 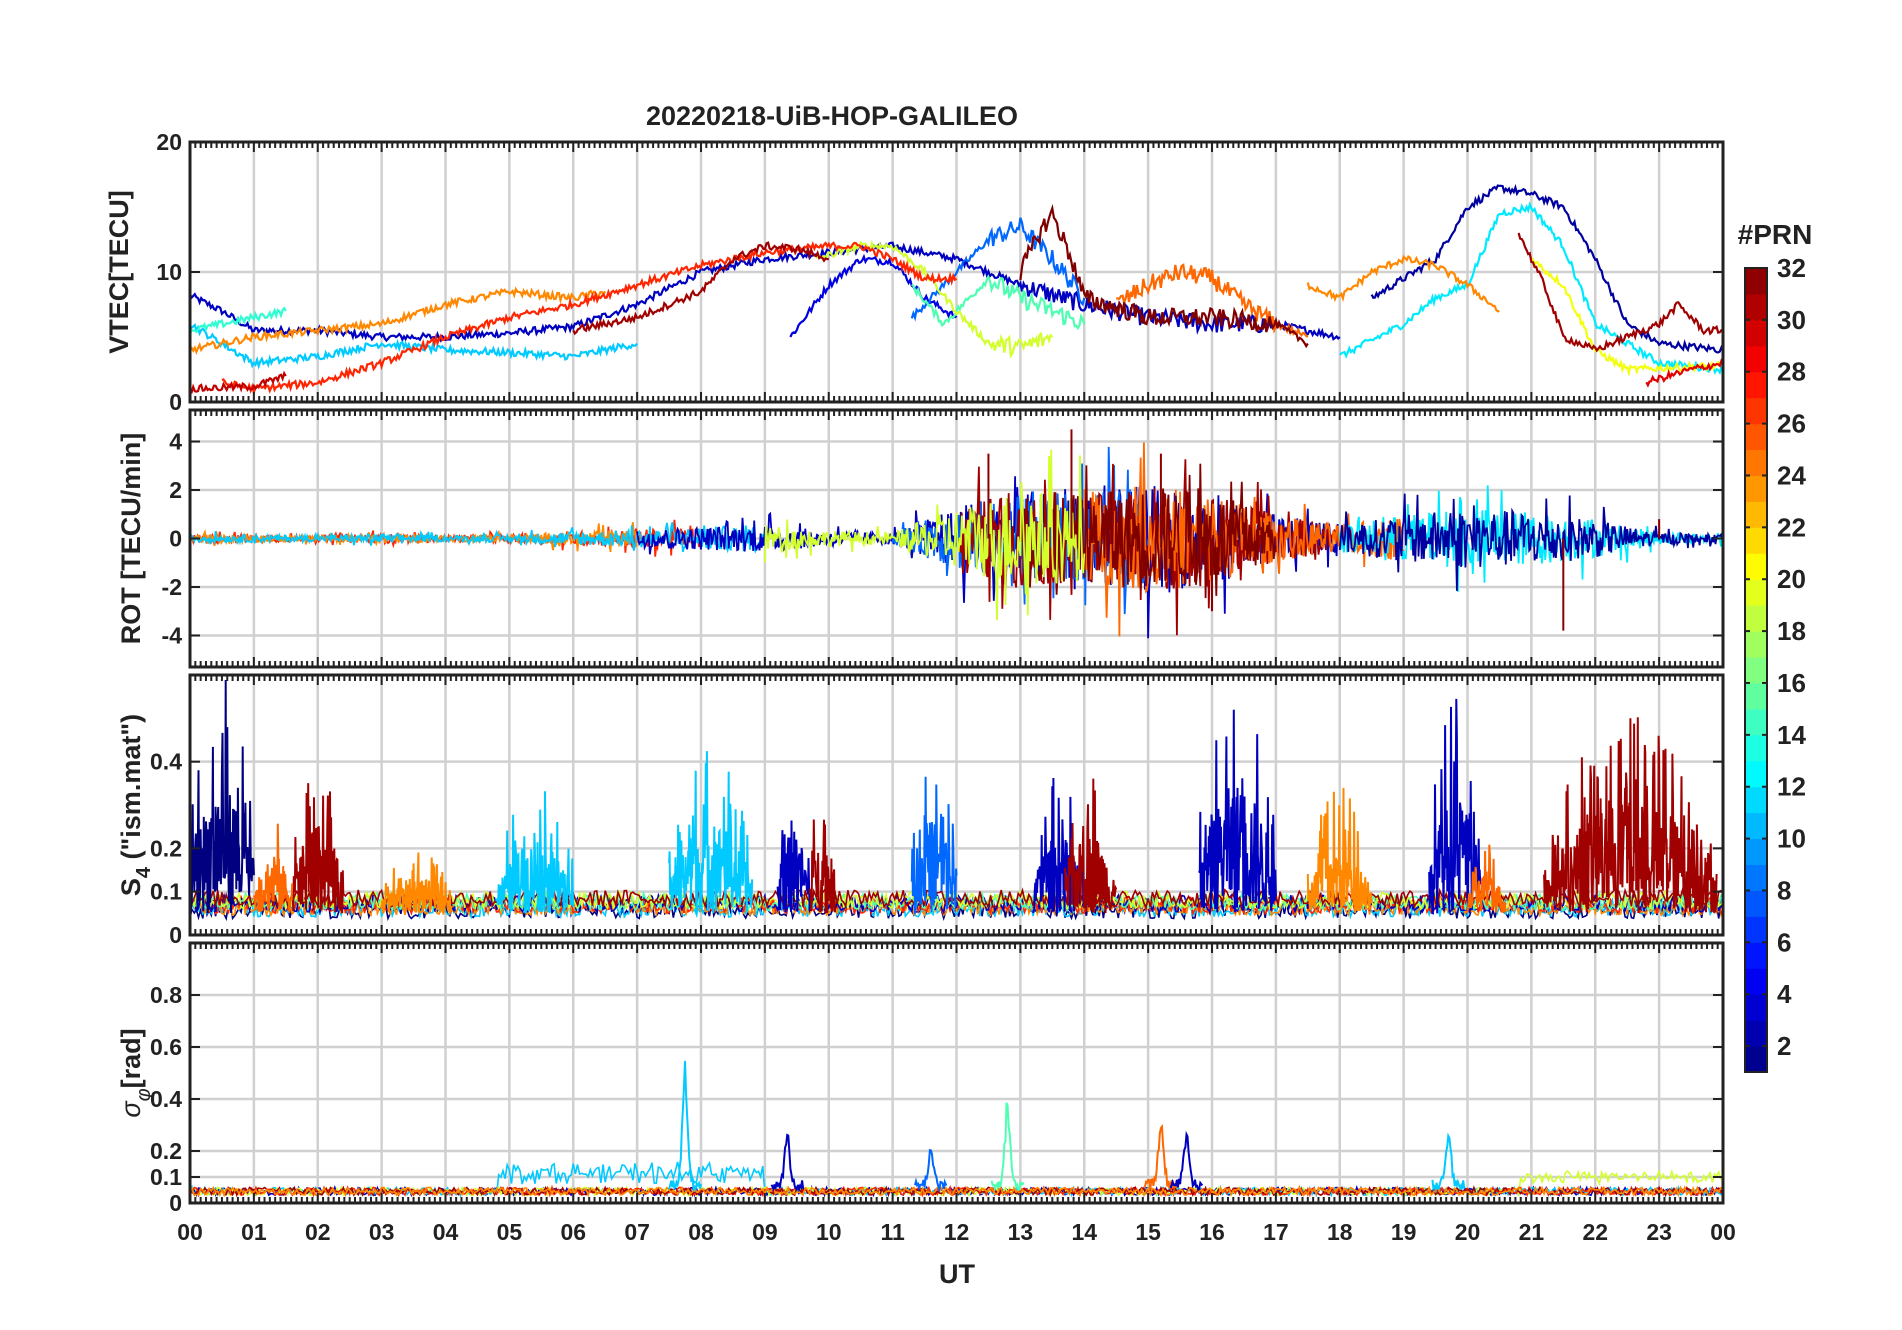 I want to click on x-tick-label: 23, so click(x=1659, y=1232).